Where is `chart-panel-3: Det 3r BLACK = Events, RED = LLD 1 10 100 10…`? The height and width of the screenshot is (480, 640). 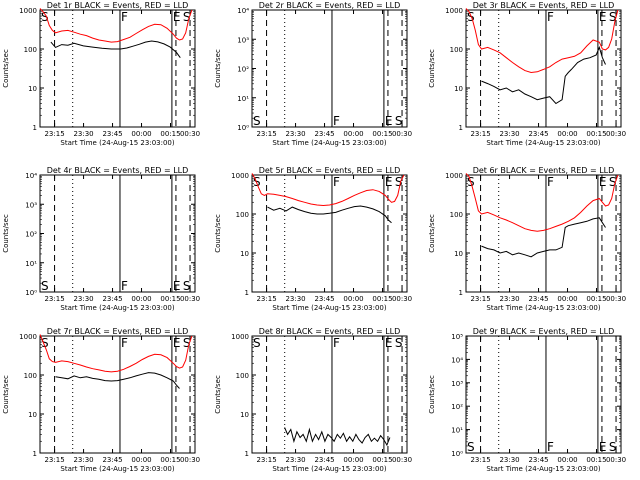 chart-panel-3: Det 3r BLACK = Events, RED = LLD 1 10 100 10… is located at coordinates (527, 74).